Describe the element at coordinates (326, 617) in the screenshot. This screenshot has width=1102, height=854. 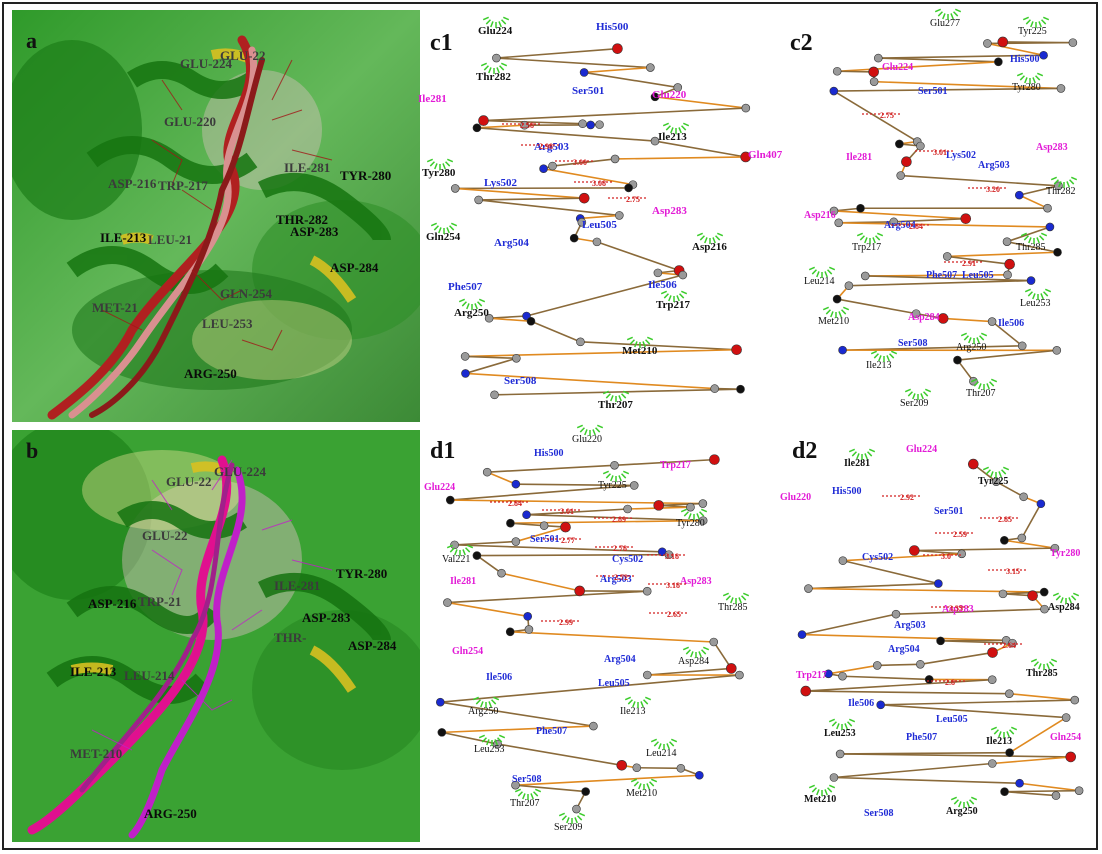
I see `b-residue-label: ASP-283` at that location.